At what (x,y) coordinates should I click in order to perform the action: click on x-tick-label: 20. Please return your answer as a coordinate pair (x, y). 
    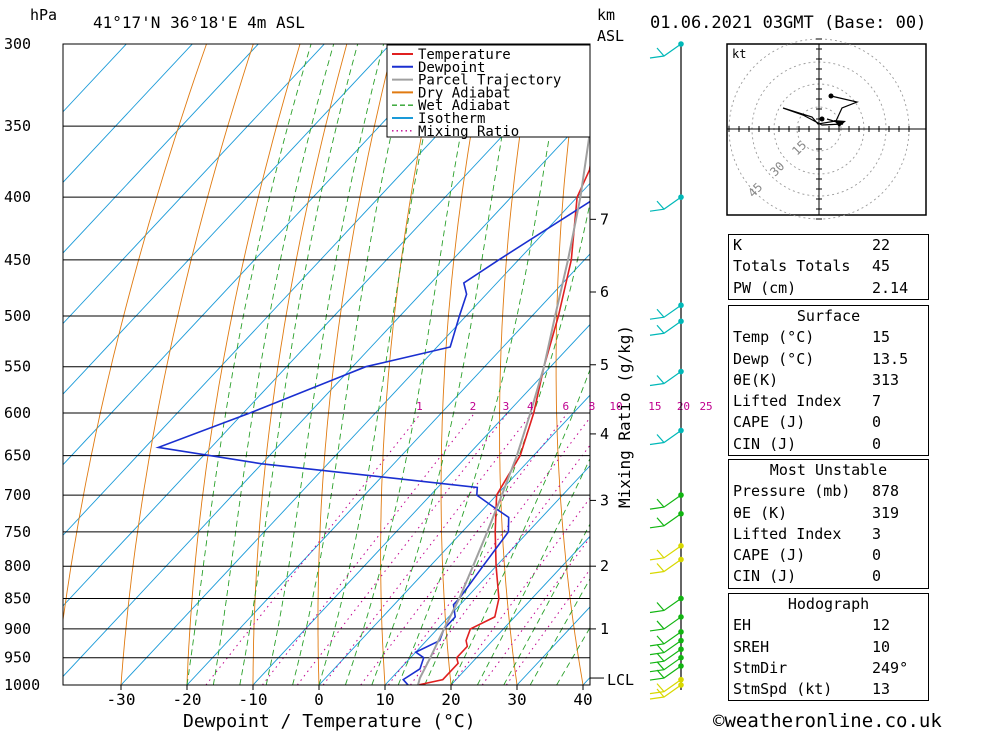
    Looking at the image, I should click on (450, 699).